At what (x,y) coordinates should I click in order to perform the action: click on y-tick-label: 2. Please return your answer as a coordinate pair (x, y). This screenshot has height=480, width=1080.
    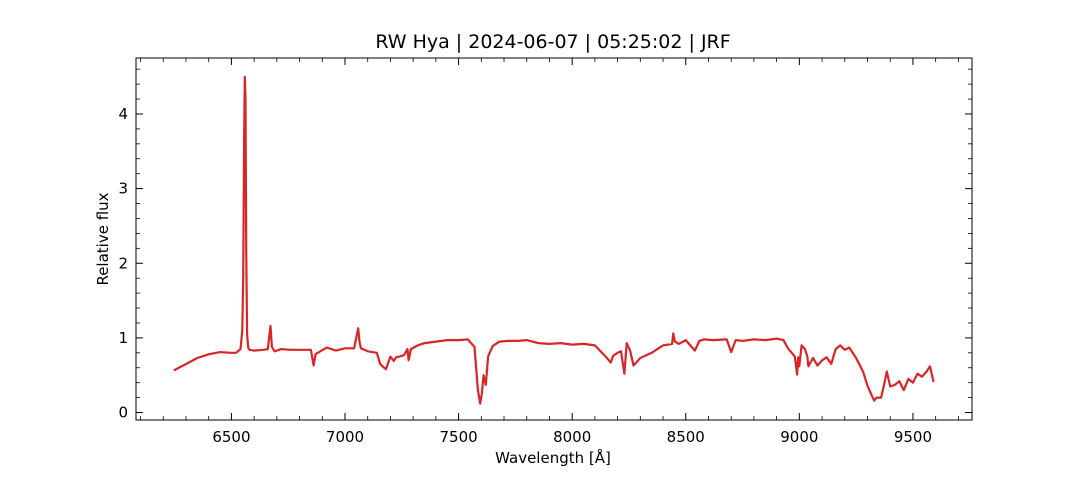
    Looking at the image, I should click on (123, 263).